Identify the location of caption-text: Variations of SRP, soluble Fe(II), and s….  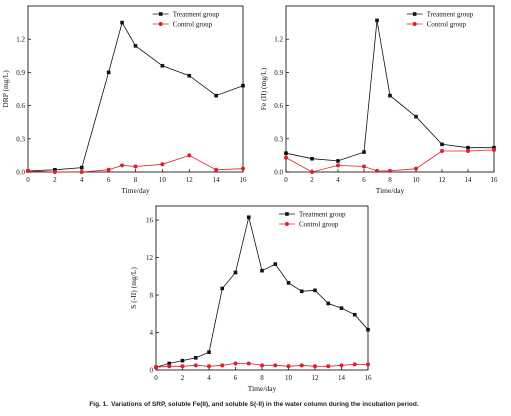
(265, 404).